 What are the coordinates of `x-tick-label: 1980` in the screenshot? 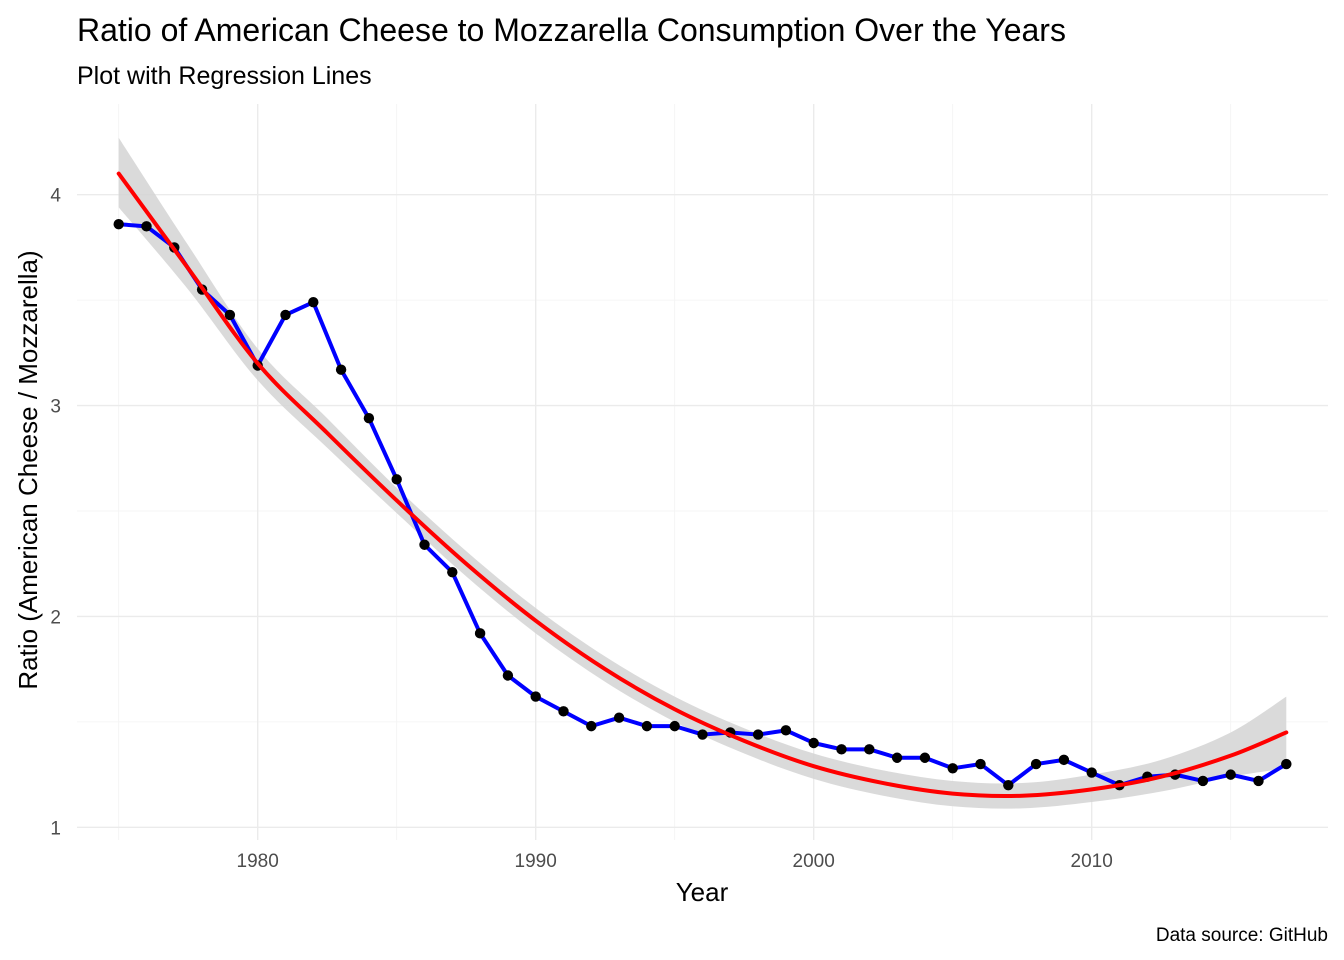 It's located at (258, 861).